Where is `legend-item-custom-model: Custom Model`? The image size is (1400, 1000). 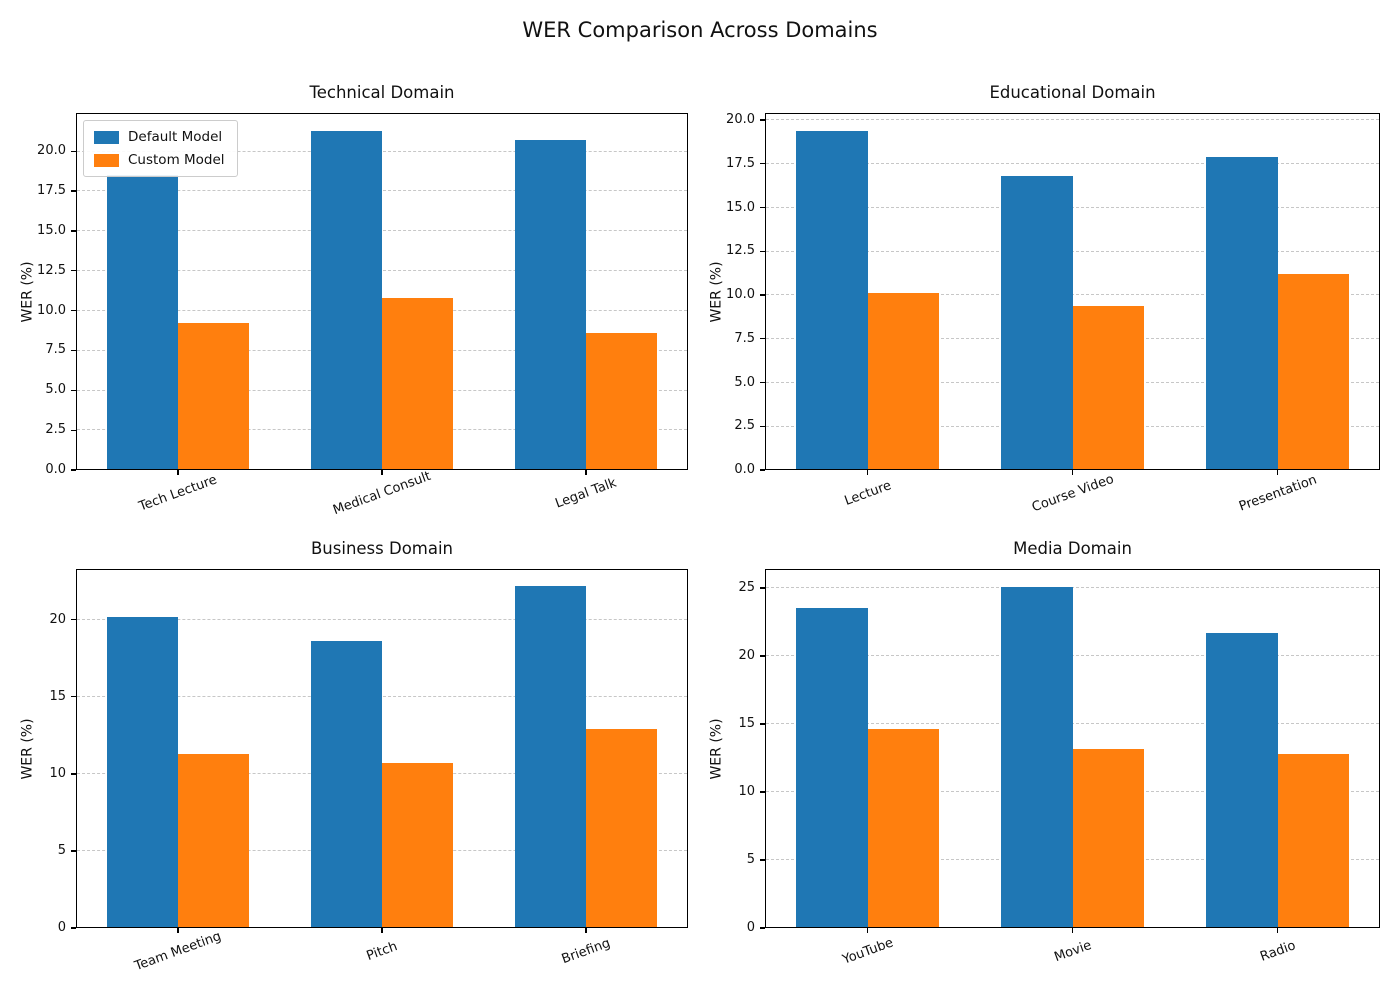 legend-item-custom-model: Custom Model is located at coordinates (159, 160).